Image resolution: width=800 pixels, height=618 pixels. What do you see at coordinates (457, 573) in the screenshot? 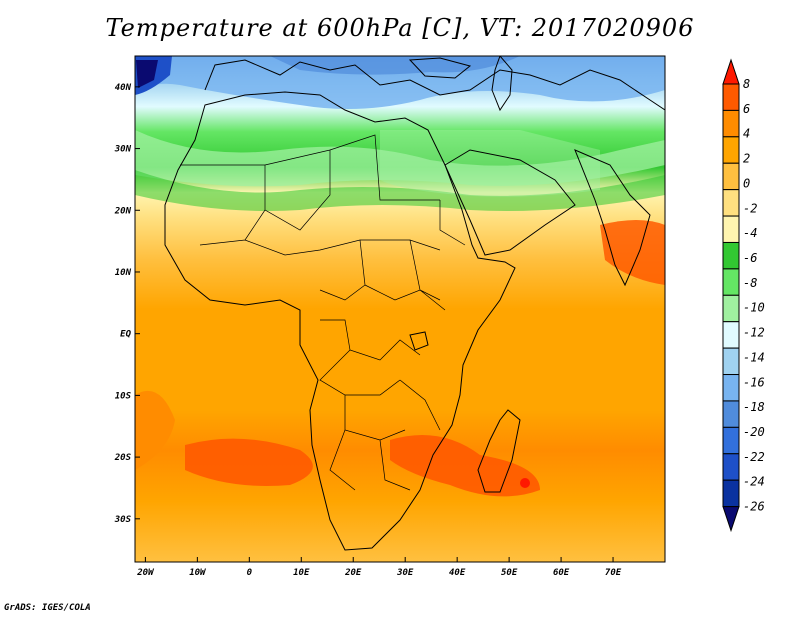
I see `x-tick-label: 40E` at bounding box center [457, 573].